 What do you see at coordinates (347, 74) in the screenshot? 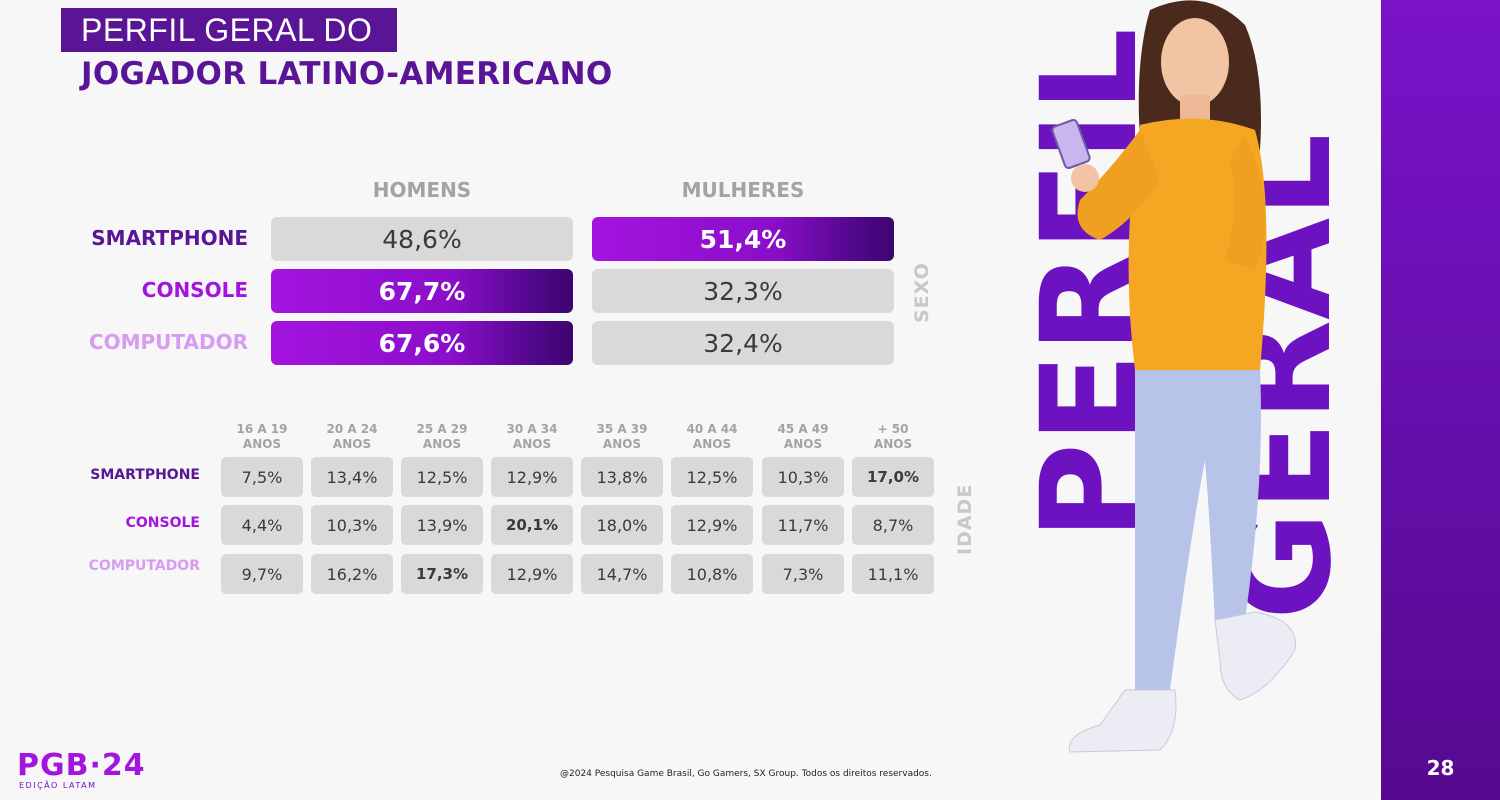
I see `page-title: JOGADOR LATINO-AMERICANO` at bounding box center [347, 74].